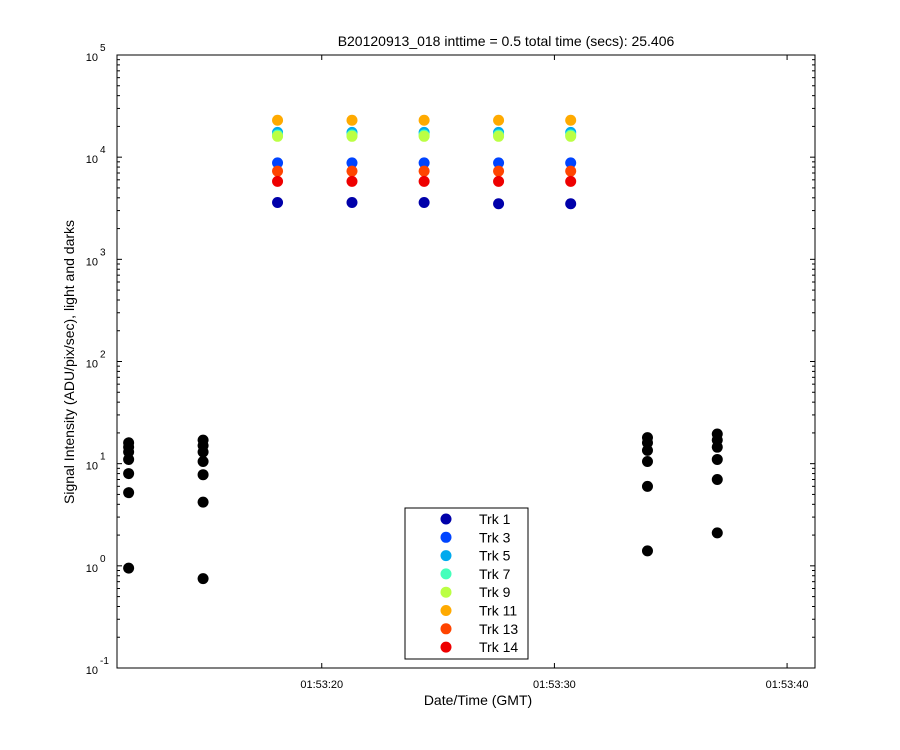  I want to click on x-tick-label: 01:53:30, so click(554, 685).